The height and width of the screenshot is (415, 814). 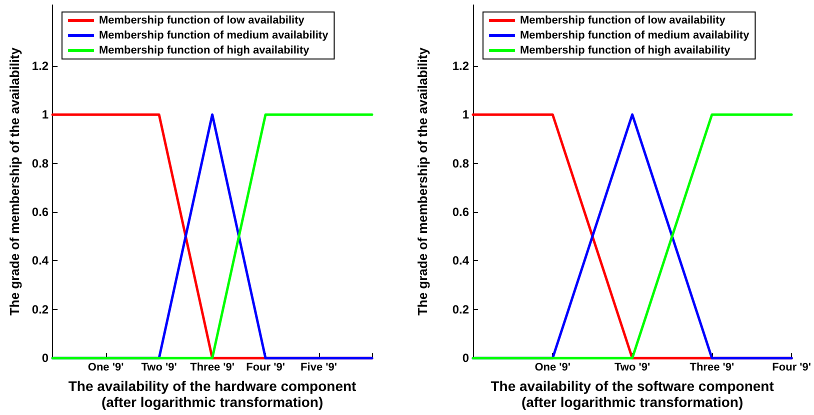 I want to click on x-axis-title: The availability of the hardware component (after logarithmic transformation), so click(x=212, y=394).